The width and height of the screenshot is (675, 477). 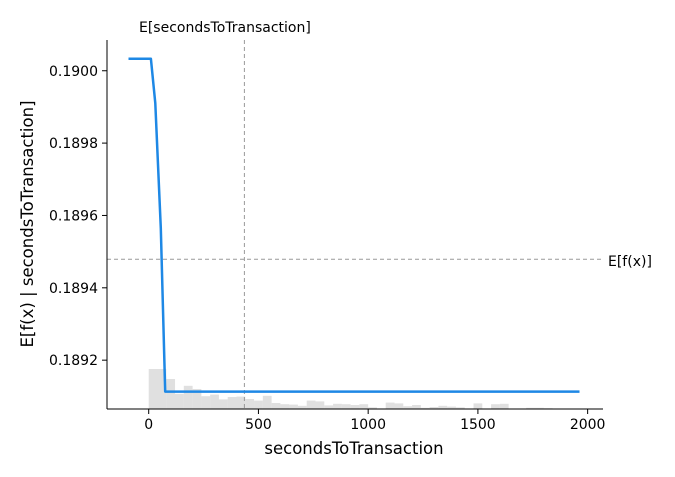 What do you see at coordinates (73, 144) in the screenshot?
I see `y-tick-label: 0.1898` at bounding box center [73, 144].